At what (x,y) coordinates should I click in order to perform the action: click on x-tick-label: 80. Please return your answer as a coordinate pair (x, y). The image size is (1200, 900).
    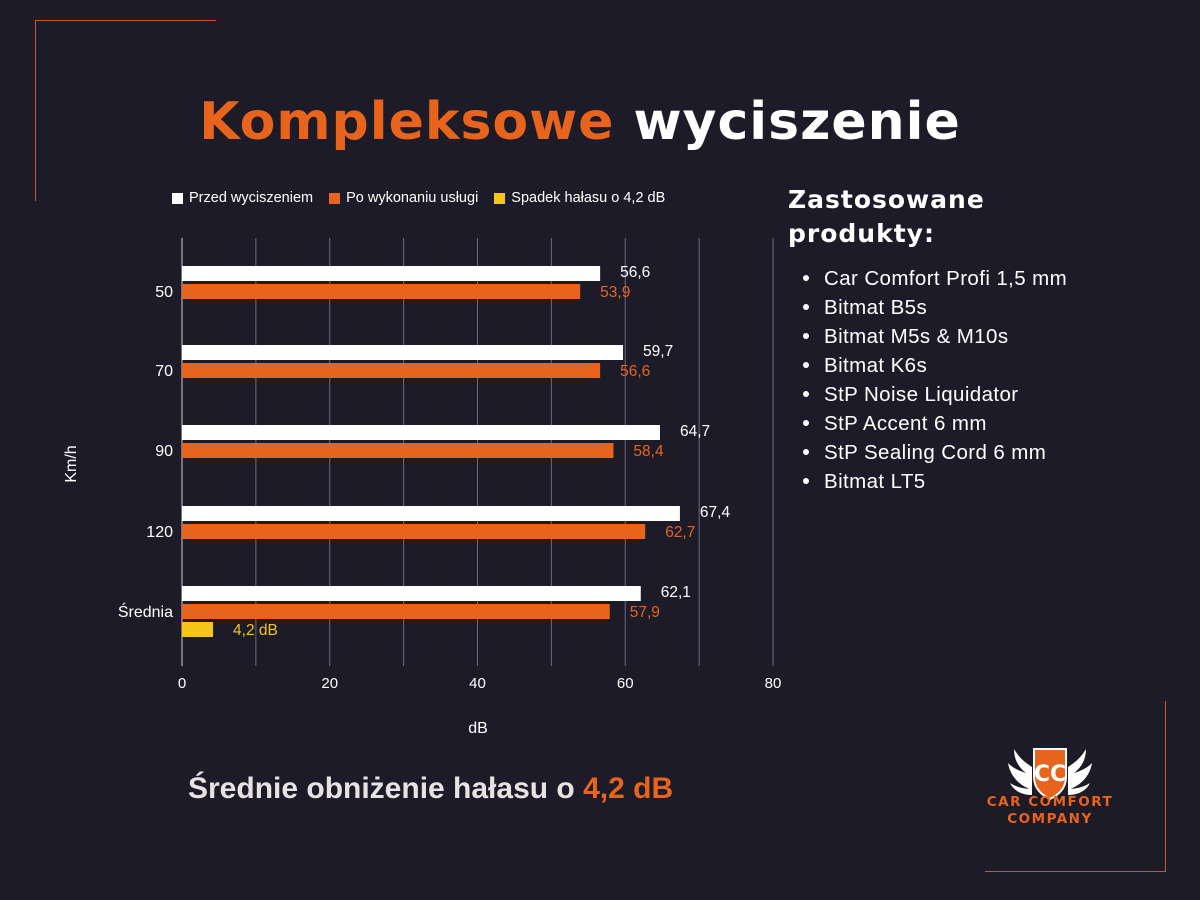
    Looking at the image, I should click on (773, 683).